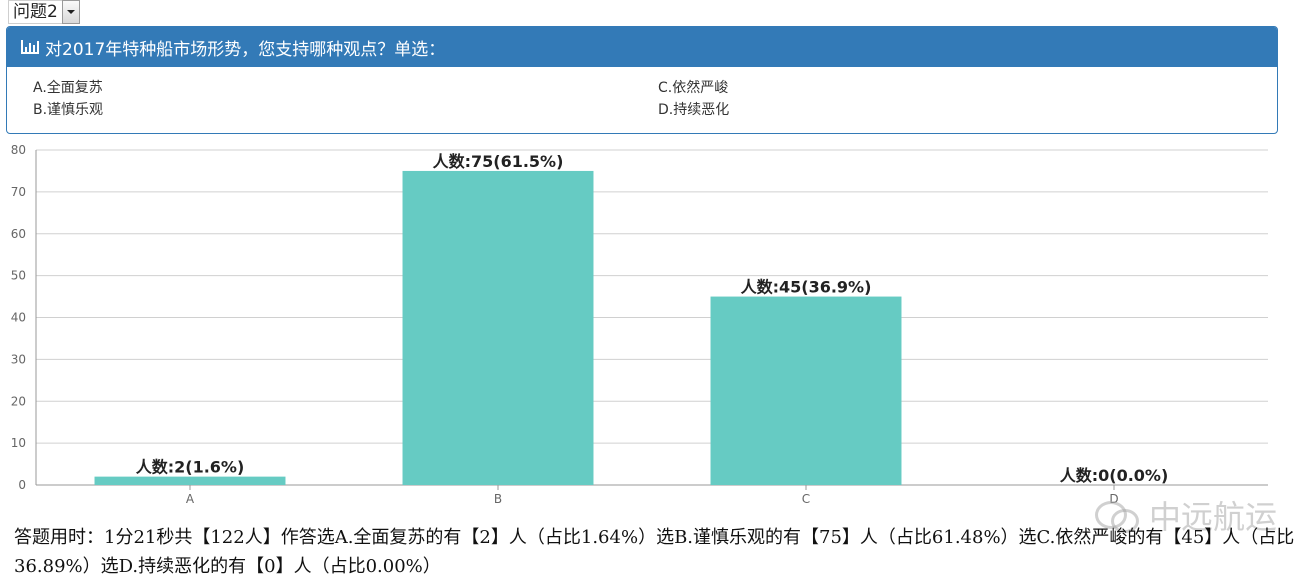 Image resolution: width=1313 pixels, height=585 pixels. Describe the element at coordinates (18, 359) in the screenshot. I see `y-tick-label: 30` at that location.